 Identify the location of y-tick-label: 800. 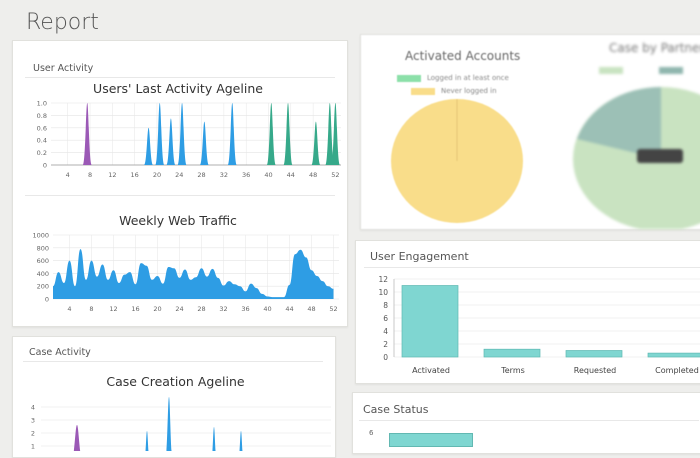
(43, 248).